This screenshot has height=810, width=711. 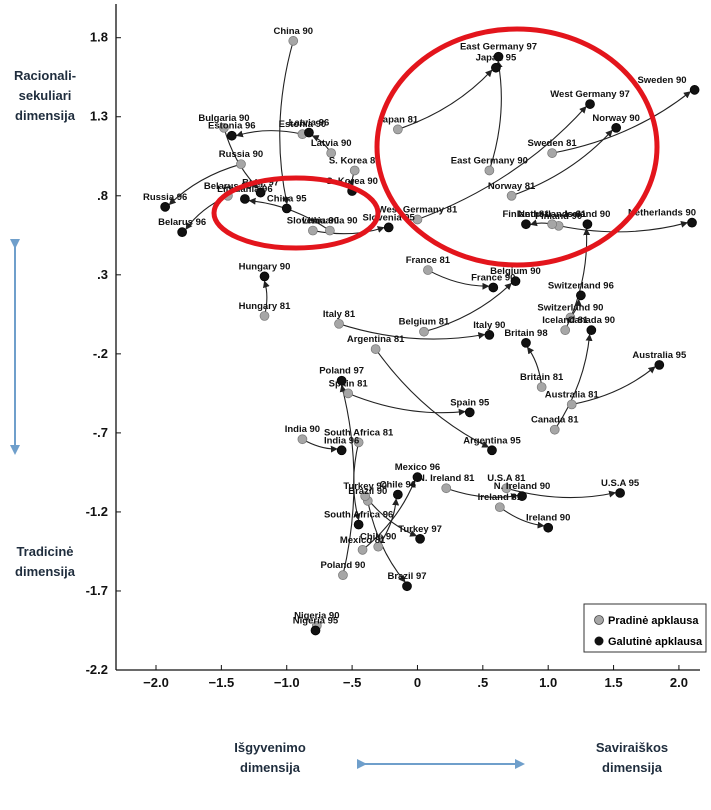 What do you see at coordinates (97, 669) in the screenshot?
I see `y-tick-label: -2.2` at bounding box center [97, 669].